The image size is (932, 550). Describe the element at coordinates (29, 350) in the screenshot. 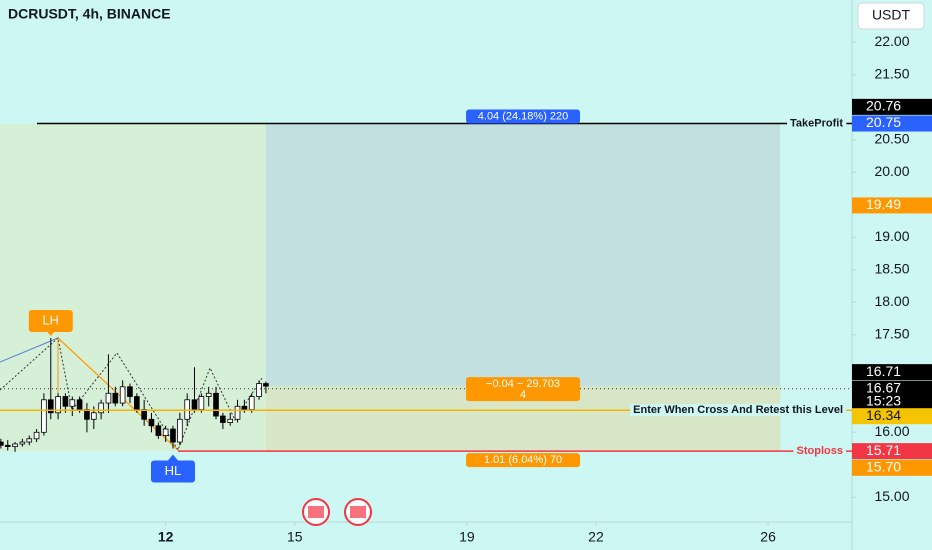

I see `trend-line` at that location.